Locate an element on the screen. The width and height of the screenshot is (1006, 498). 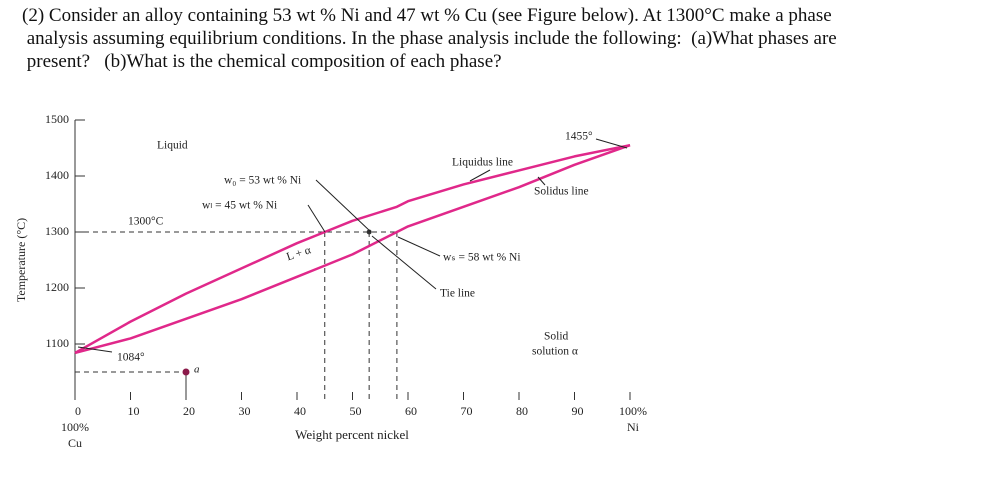
end-label: Ni is located at coordinates (633, 427).